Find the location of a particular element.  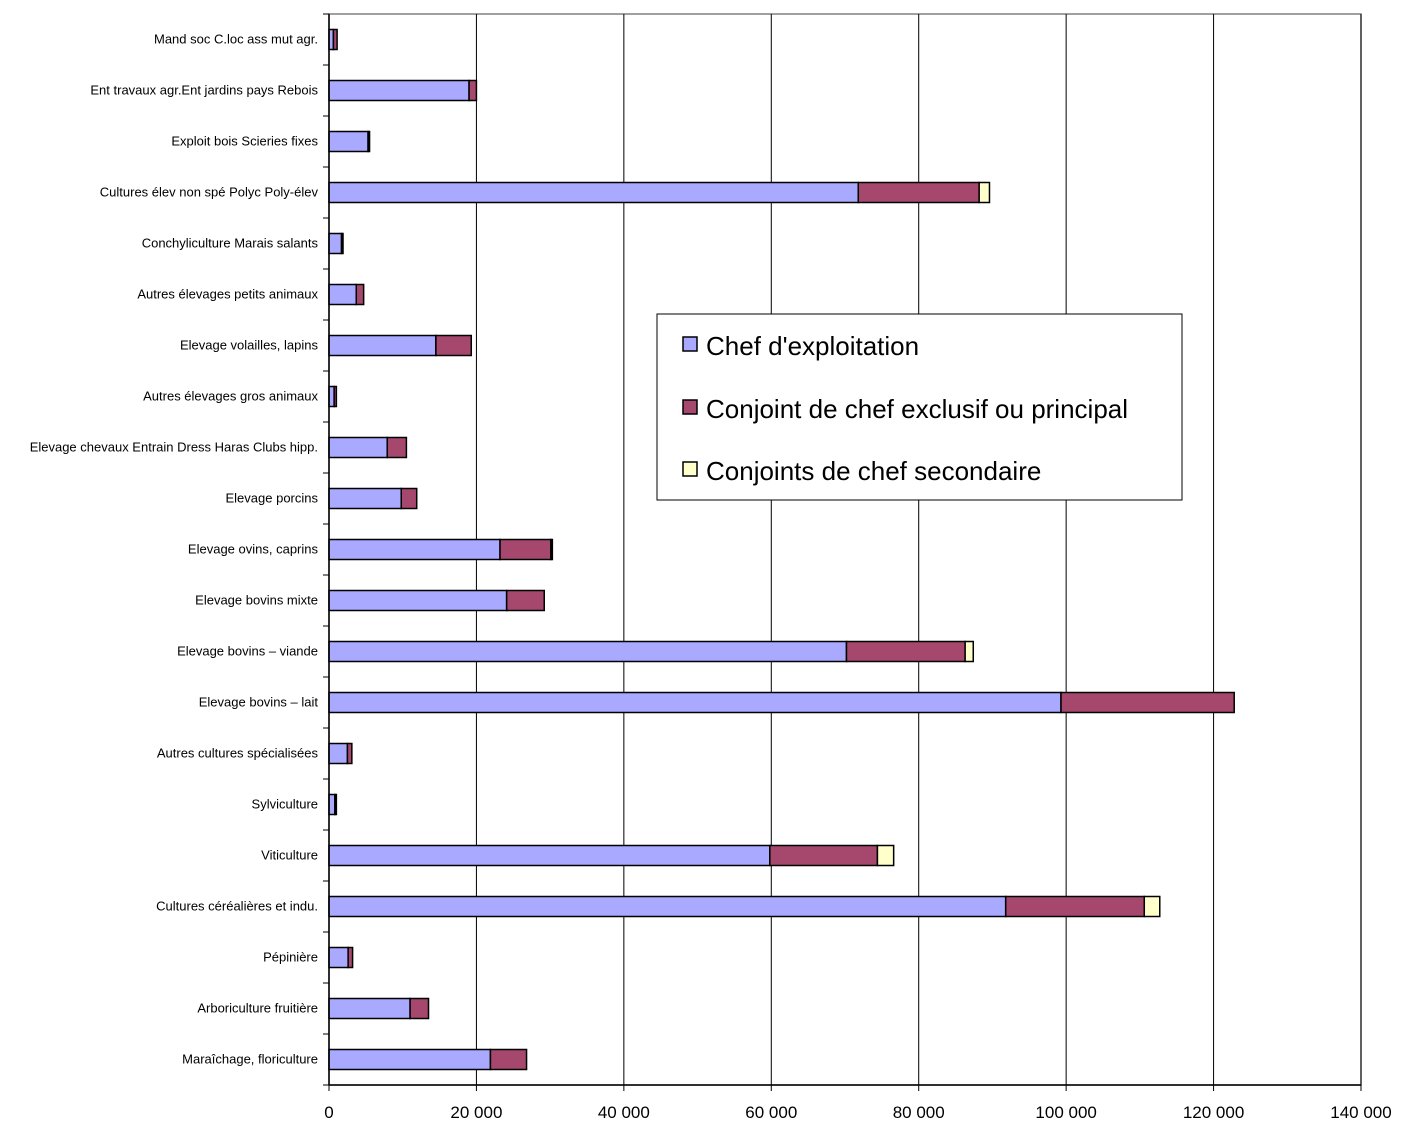

category-label: Conchyliculture Marais salants is located at coordinates (230, 243).